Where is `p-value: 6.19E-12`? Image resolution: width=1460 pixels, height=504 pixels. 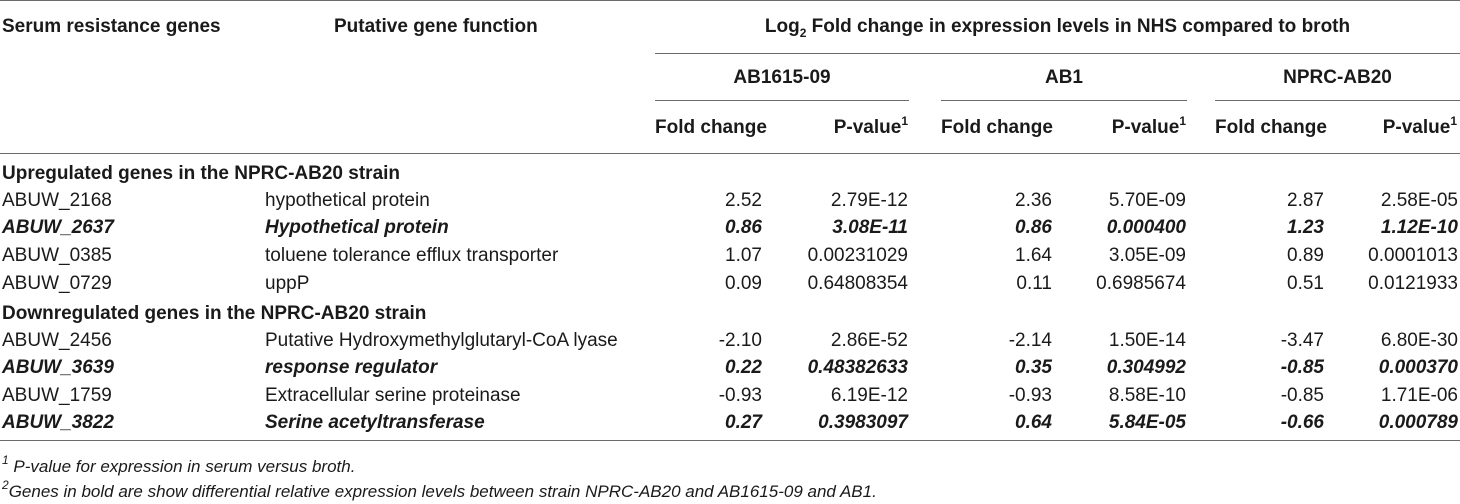 p-value: 6.19E-12 is located at coordinates (869, 395).